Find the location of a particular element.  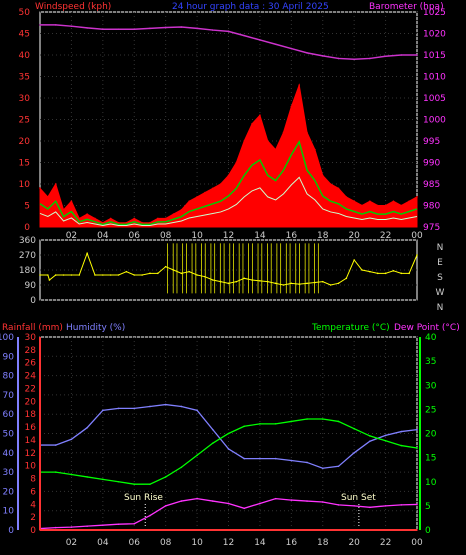

baro-tick-label: 985 is located at coordinates (431, 185).